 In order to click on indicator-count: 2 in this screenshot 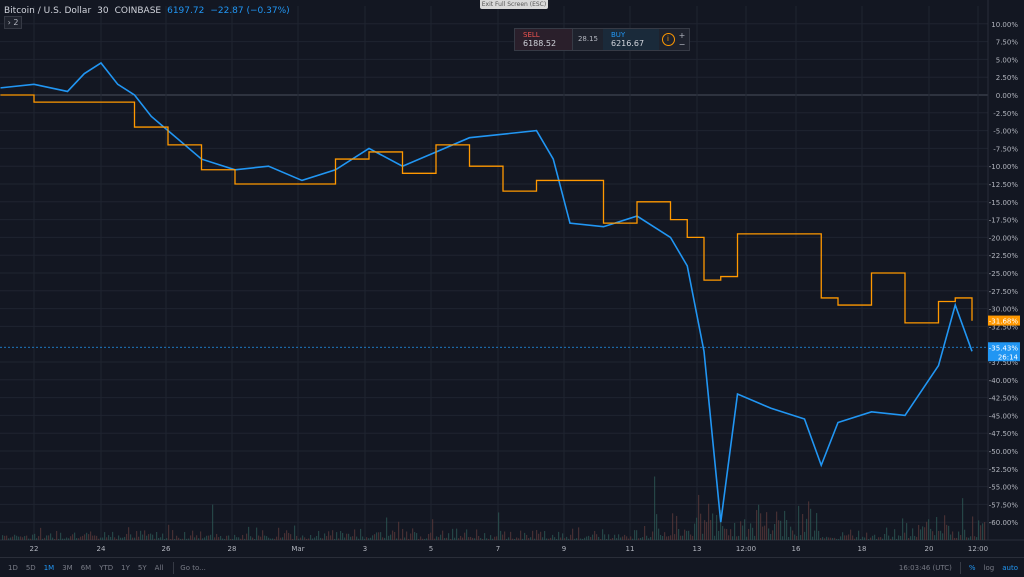, I will do `click(16, 22)`.